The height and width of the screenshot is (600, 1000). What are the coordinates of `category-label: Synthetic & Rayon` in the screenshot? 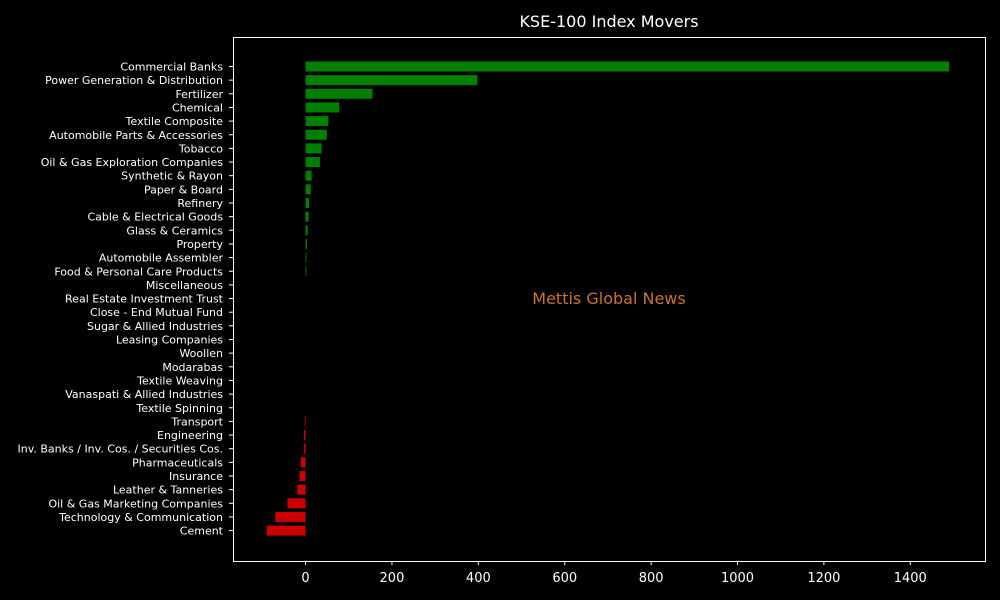 It's located at (172, 176).